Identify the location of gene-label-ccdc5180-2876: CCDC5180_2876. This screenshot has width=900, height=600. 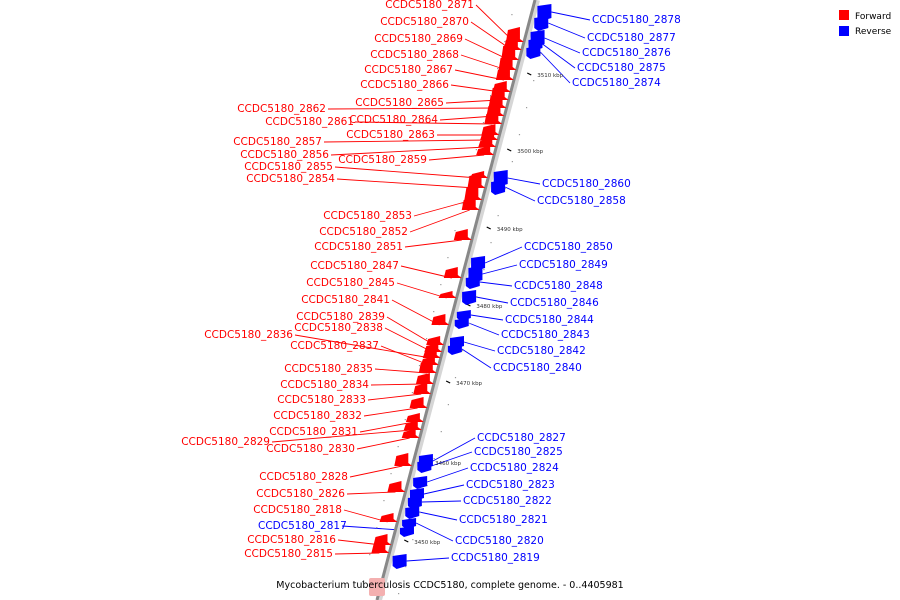
(626, 53).